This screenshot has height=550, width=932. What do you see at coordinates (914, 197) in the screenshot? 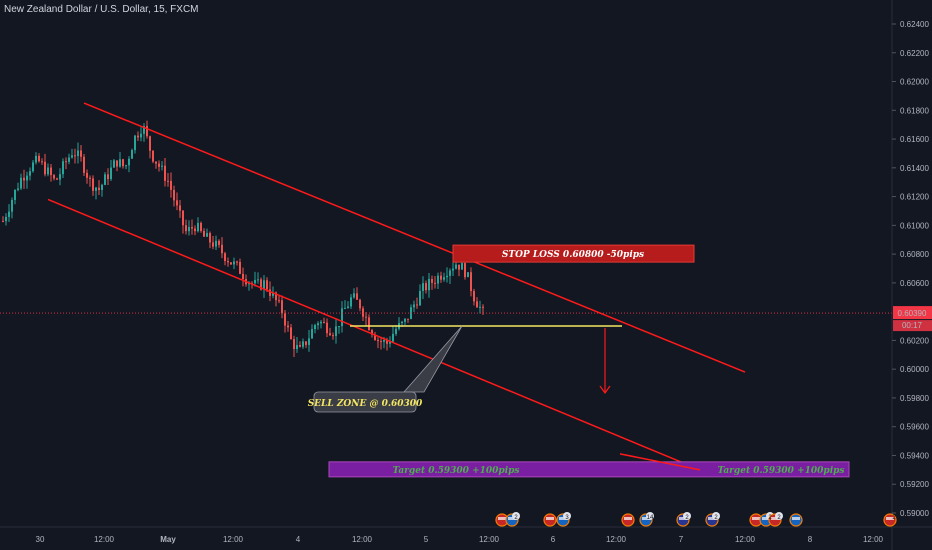
I see `price-tick-label: 0.61200` at bounding box center [914, 197].